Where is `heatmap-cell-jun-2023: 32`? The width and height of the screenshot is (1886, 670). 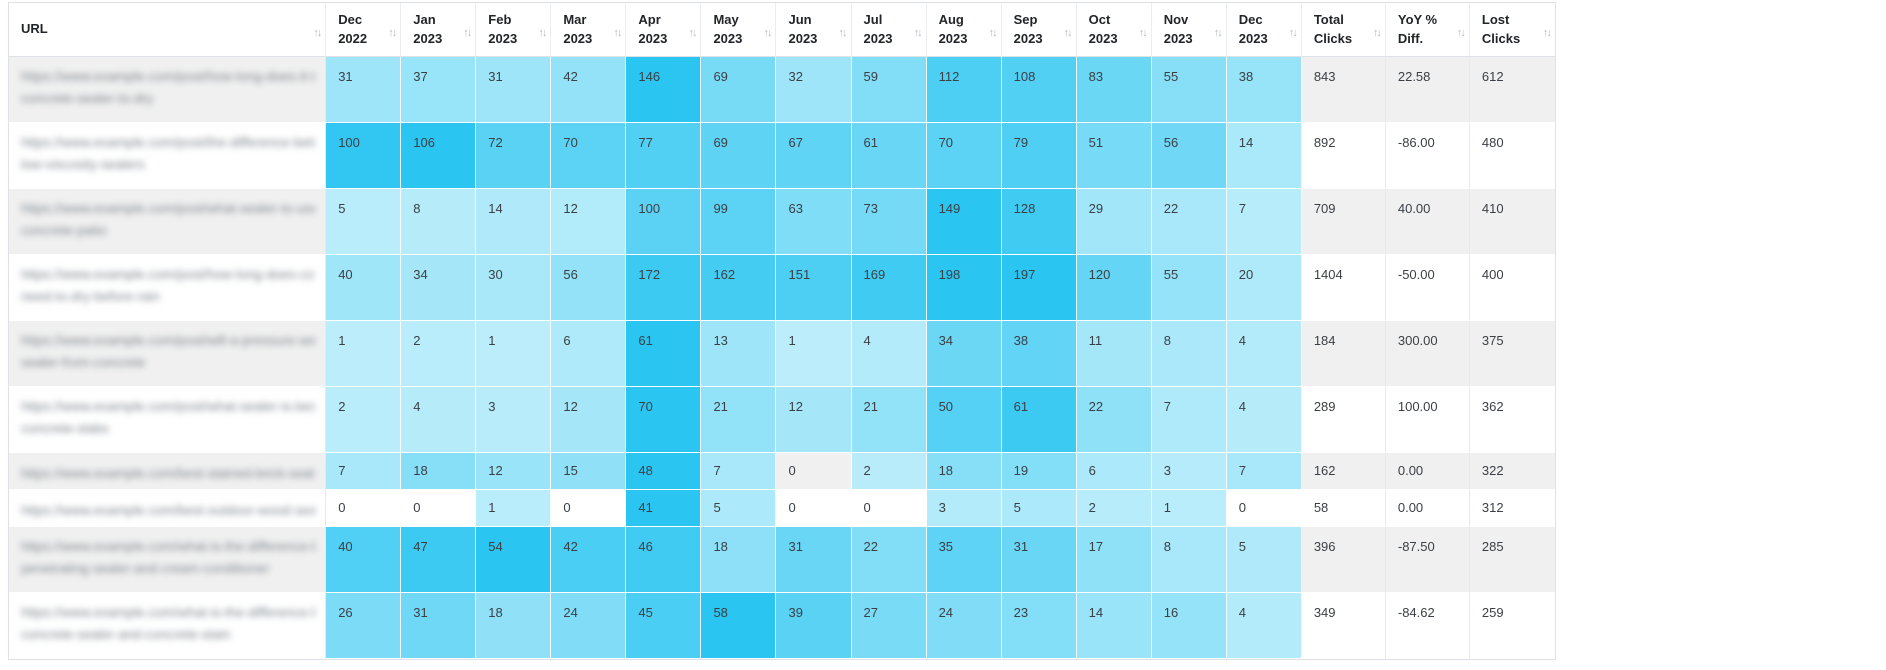
heatmap-cell-jun-2023: 32 is located at coordinates (814, 90).